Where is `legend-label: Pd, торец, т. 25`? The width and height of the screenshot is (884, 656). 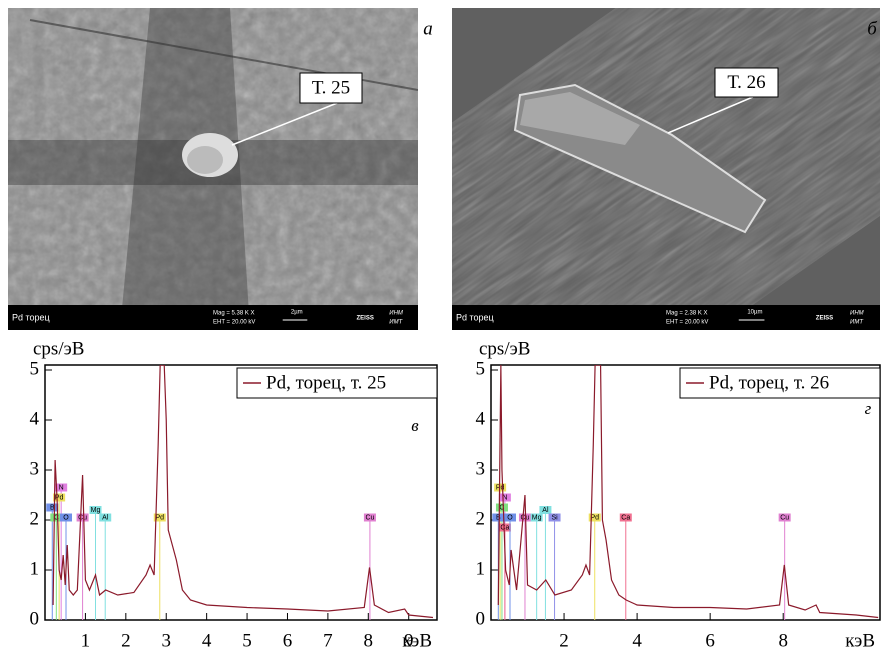 legend-label: Pd, торец, т. 25 is located at coordinates (326, 382).